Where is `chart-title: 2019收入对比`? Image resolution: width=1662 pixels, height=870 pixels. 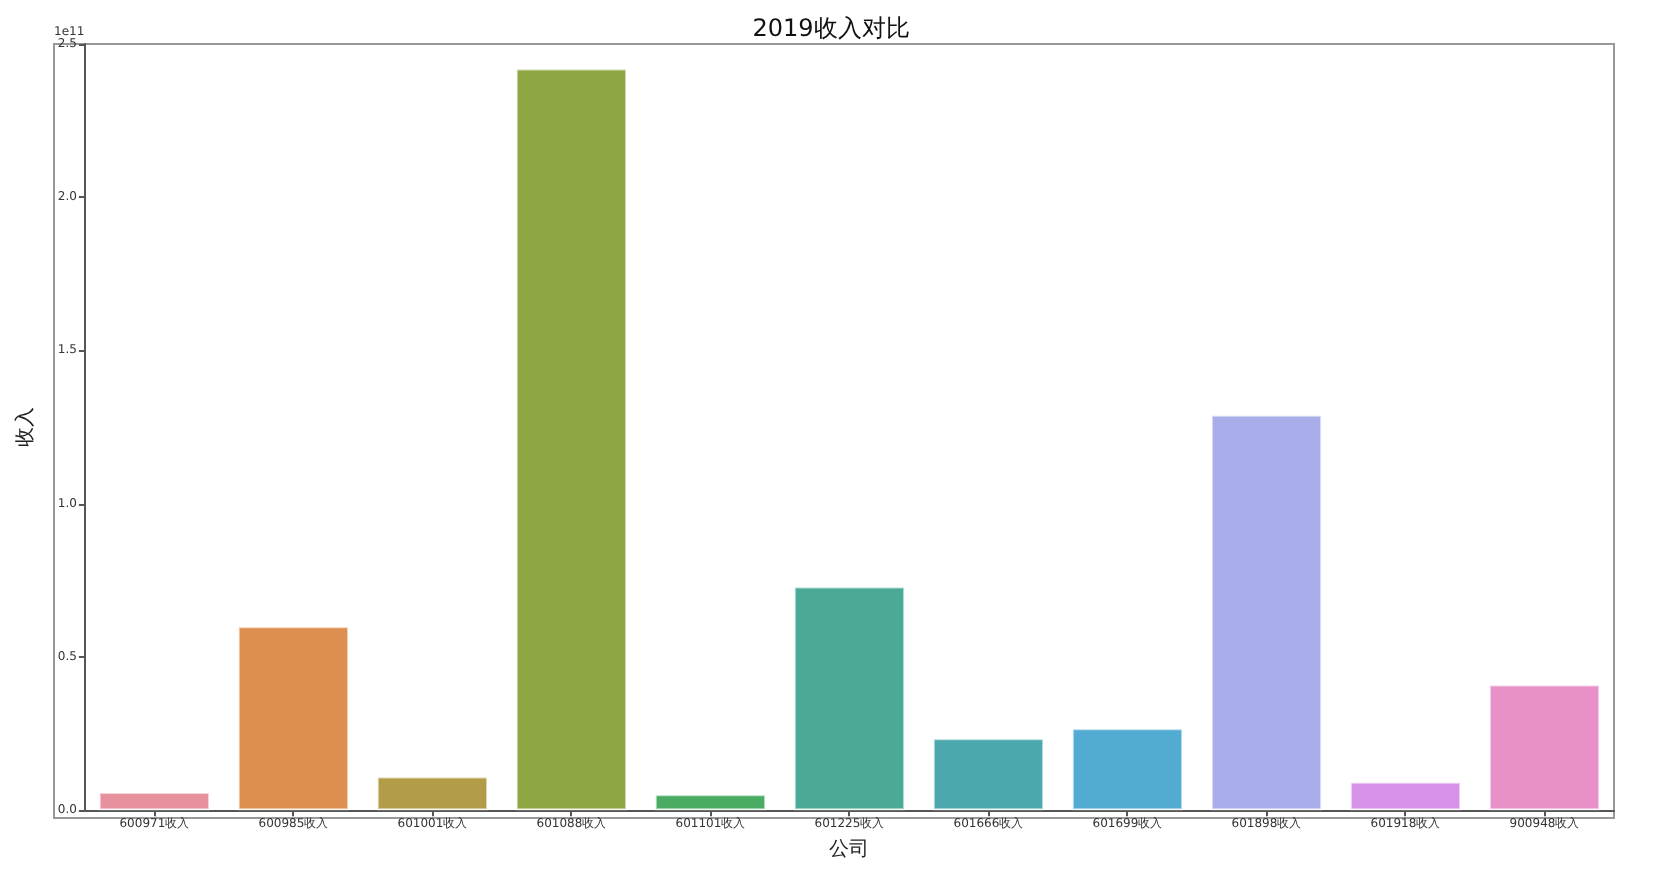 chart-title: 2019收入对比 is located at coordinates (831, 28).